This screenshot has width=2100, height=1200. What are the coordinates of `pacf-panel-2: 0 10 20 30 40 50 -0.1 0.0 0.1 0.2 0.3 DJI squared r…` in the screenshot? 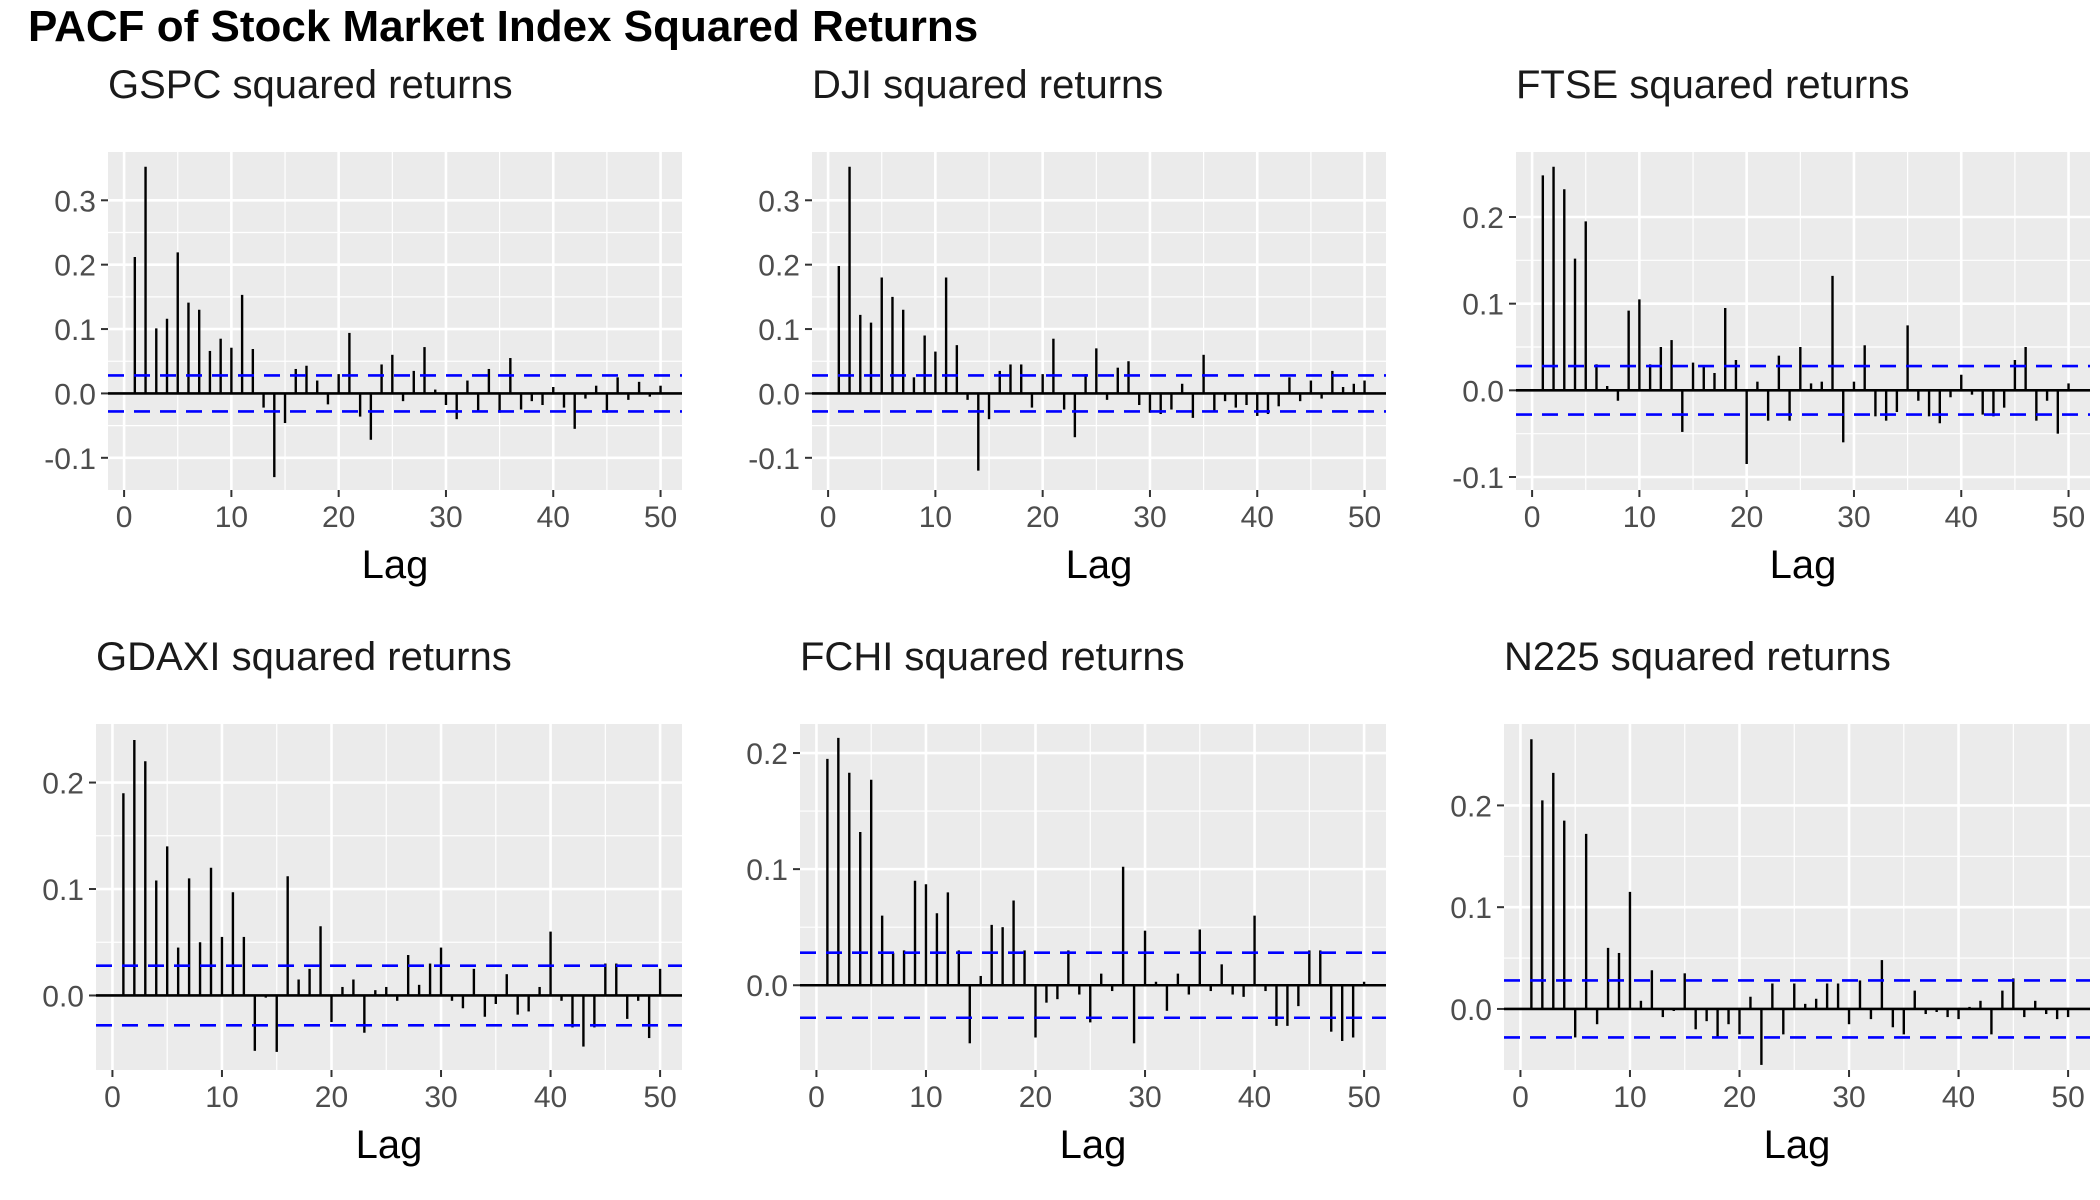 It's located at (1067, 325).